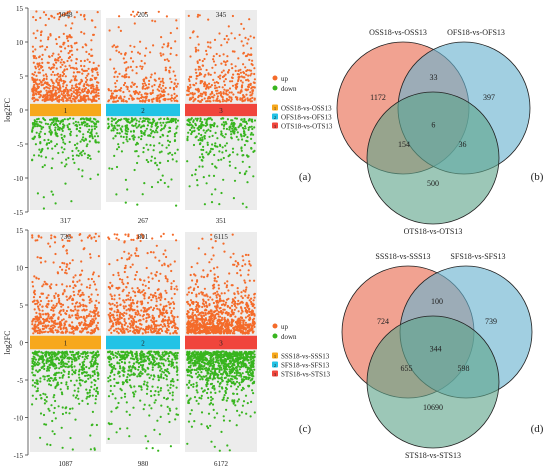 The width and height of the screenshot is (550, 467). I want to click on legend-group-swatch-label: 2, so click(275, 117).